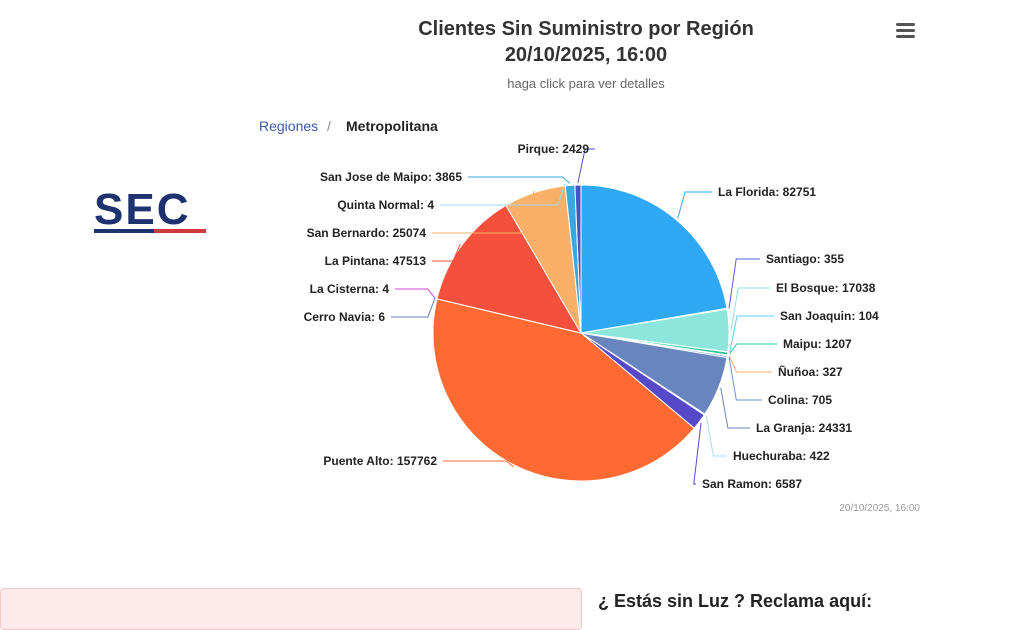 This screenshot has height=630, width=1024. I want to click on data-label-quinta-normal: Quinta Normal: 4, so click(385, 205).